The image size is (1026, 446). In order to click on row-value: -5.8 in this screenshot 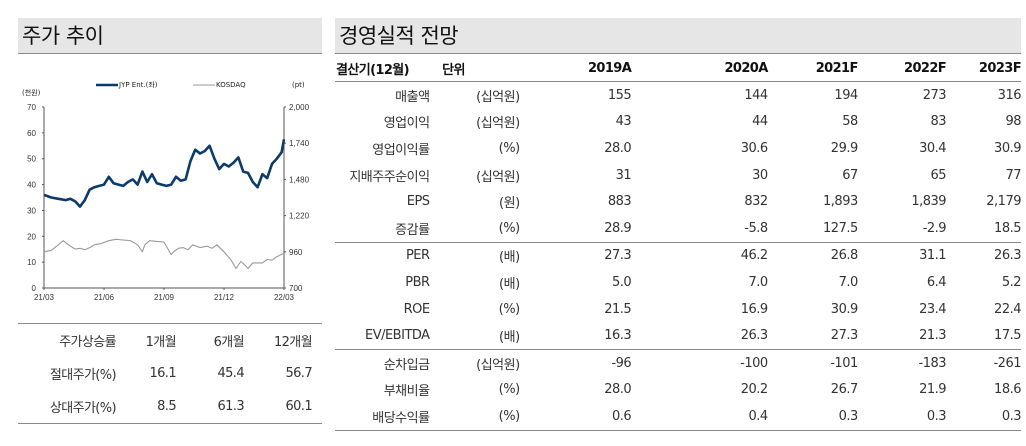, I will do `click(756, 228)`.